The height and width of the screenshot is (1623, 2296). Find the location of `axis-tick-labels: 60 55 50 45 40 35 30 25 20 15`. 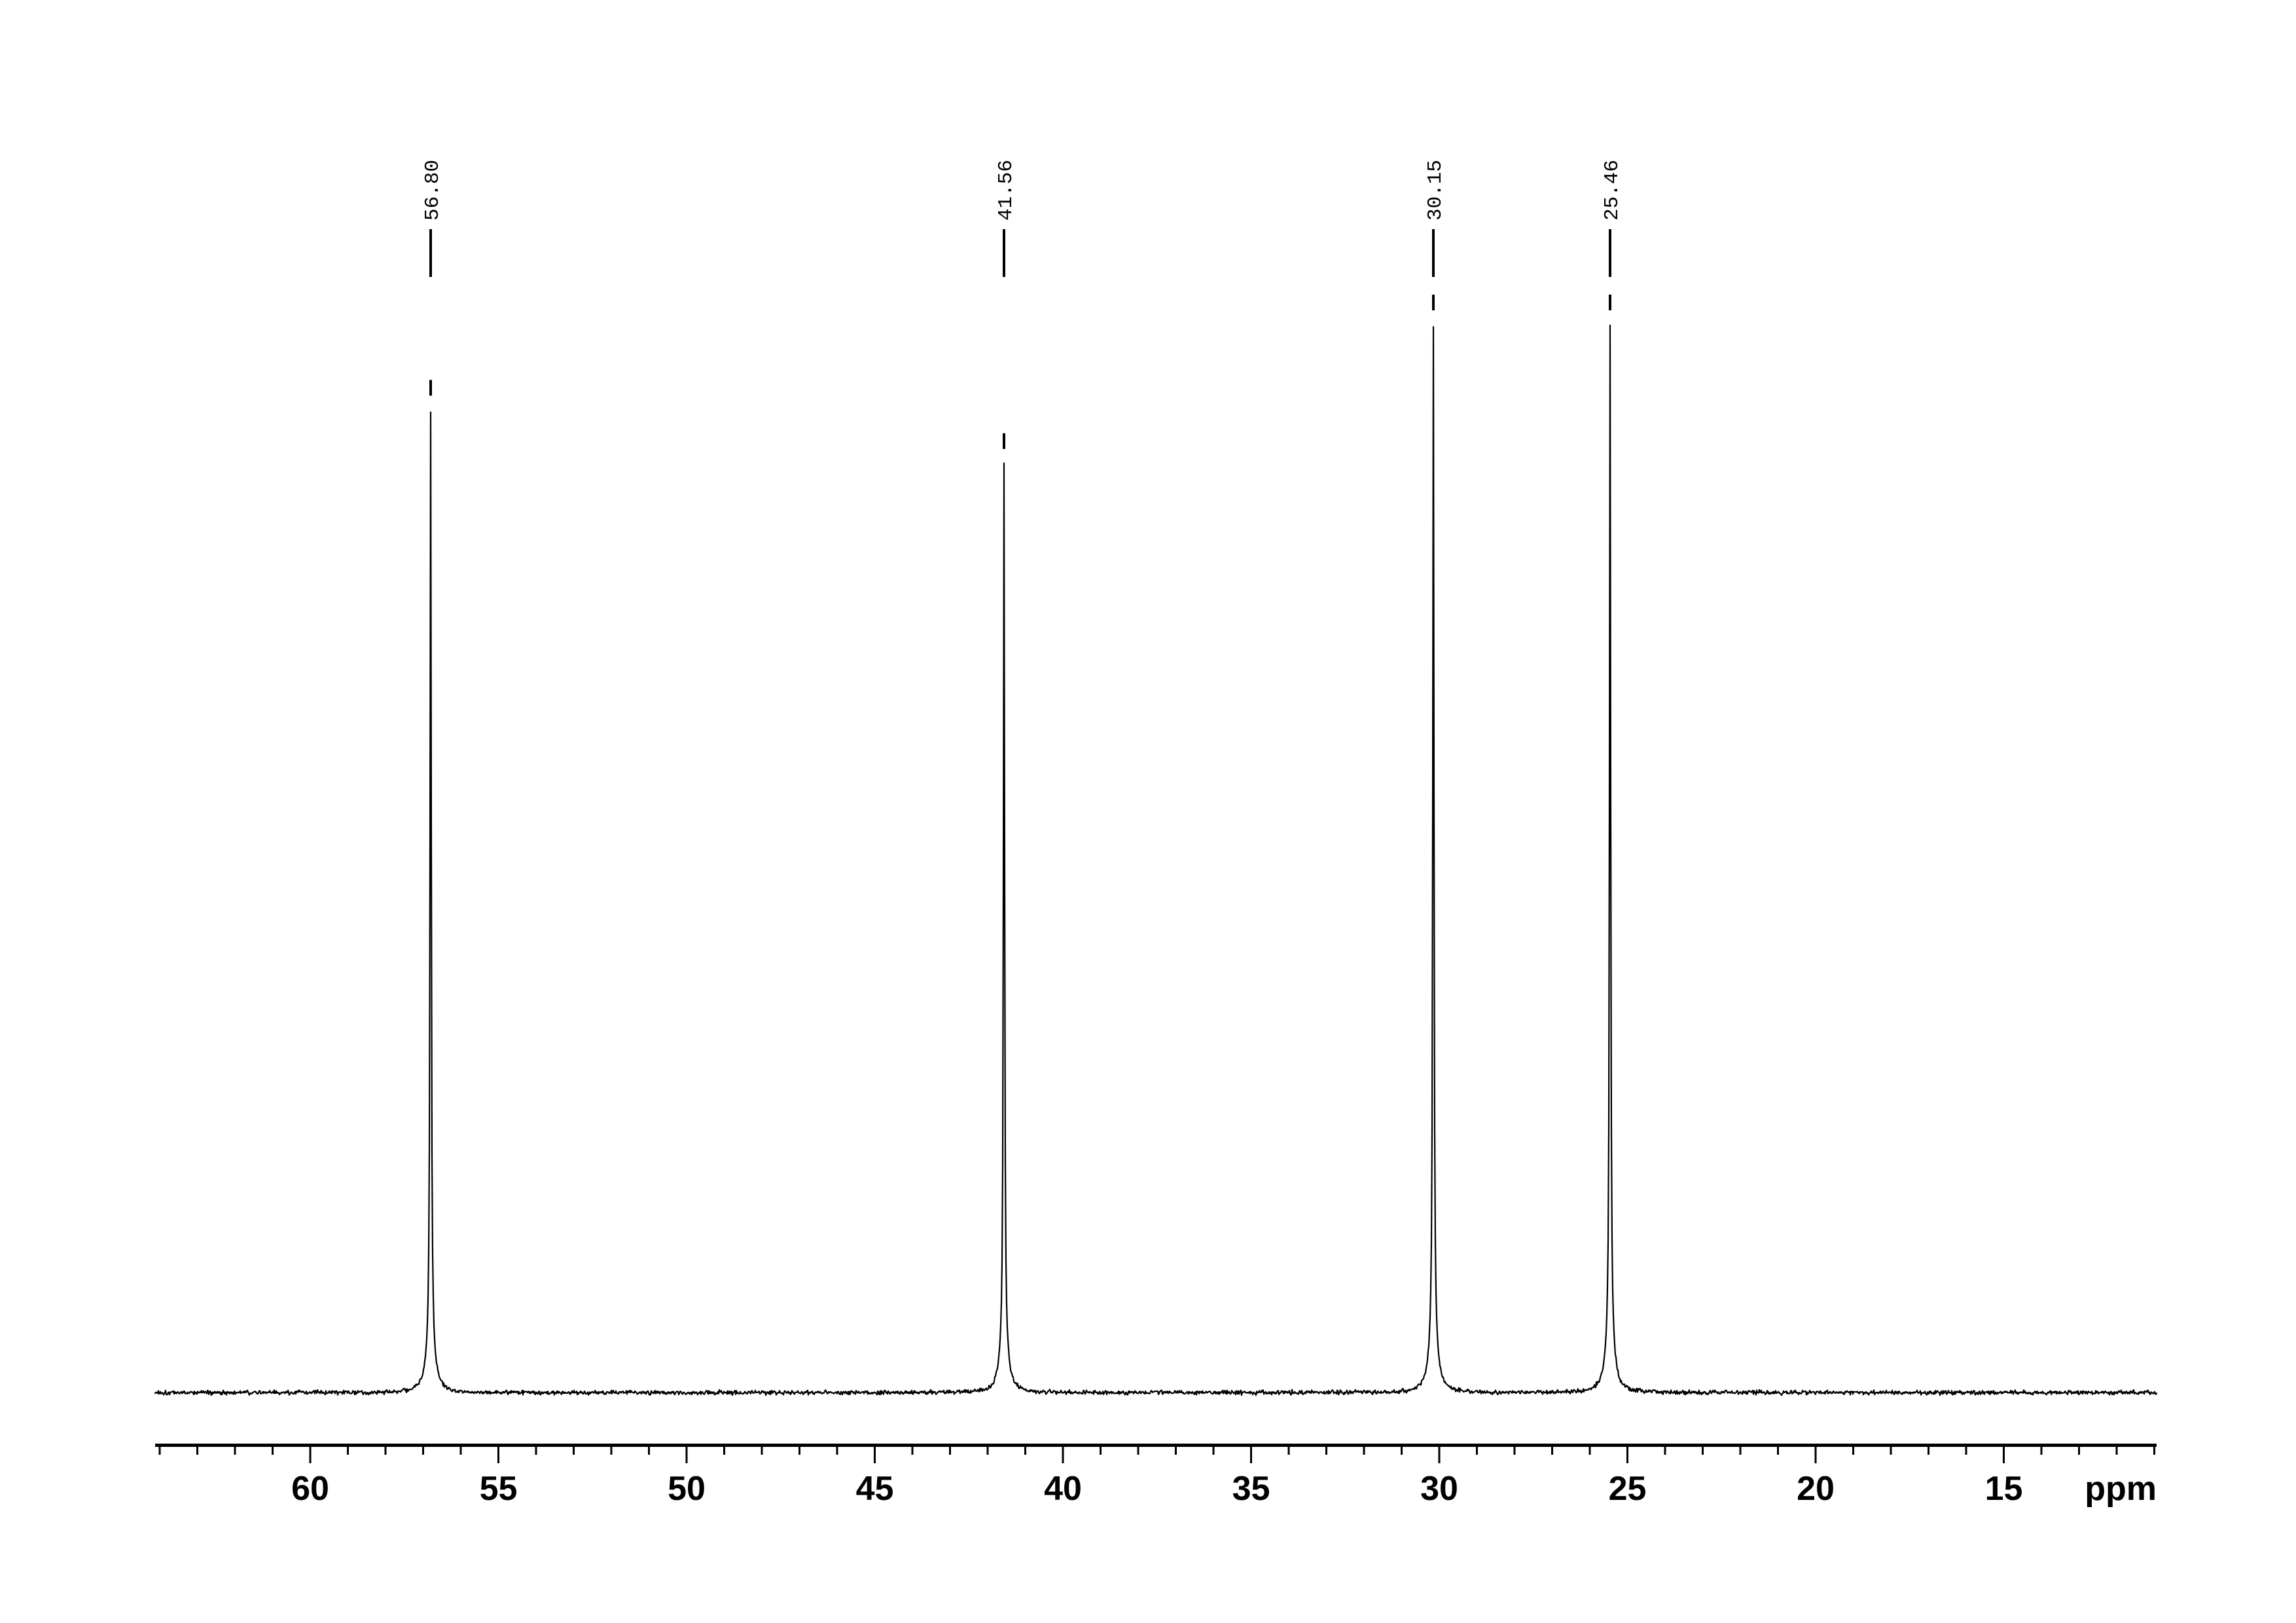

axis-tick-labels: 60 55 50 45 40 35 30 25 20 15 is located at coordinates (1156, 1489).